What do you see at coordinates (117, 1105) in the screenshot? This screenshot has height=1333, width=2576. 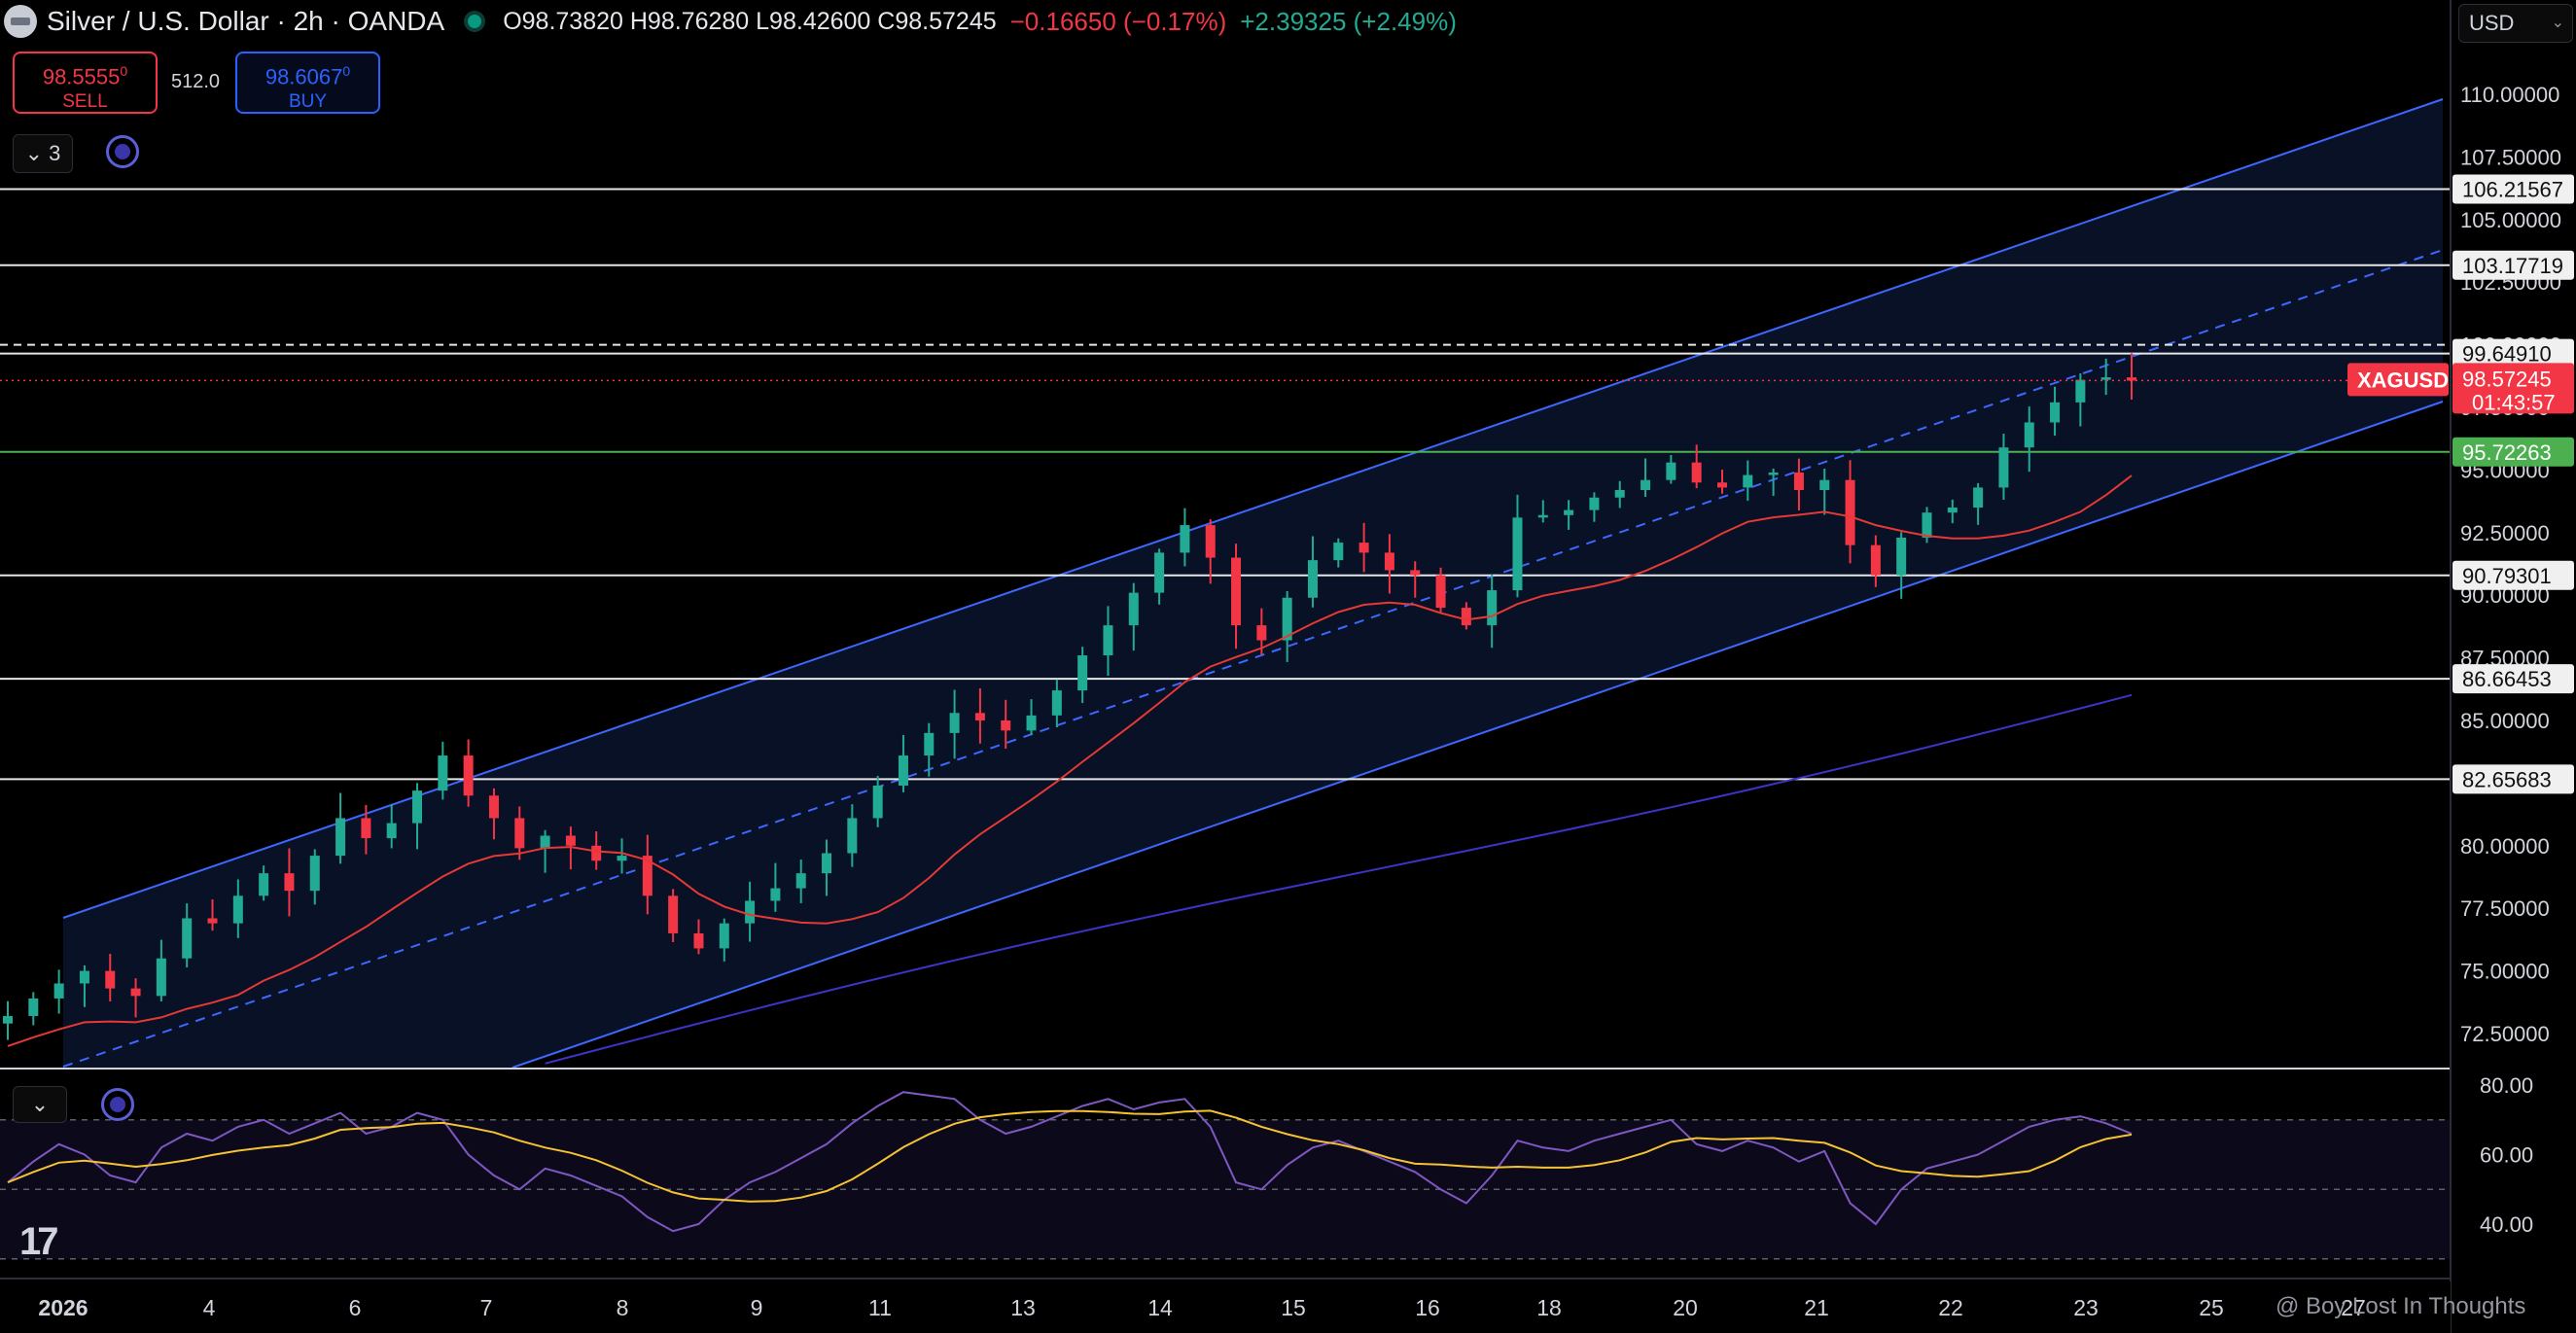 I see `rsi-sync-icon` at bounding box center [117, 1105].